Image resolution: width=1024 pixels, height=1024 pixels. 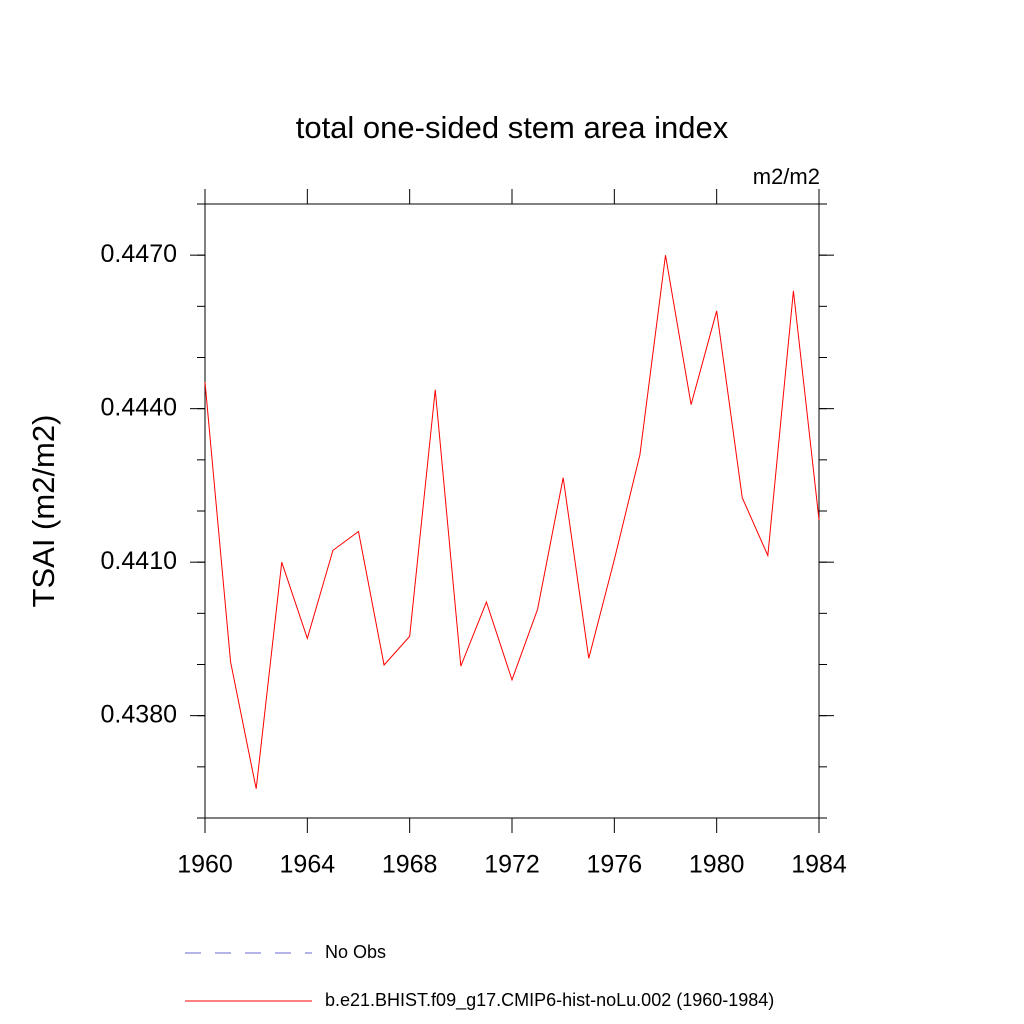 What do you see at coordinates (355, 952) in the screenshot?
I see `legend-label: No Obs` at bounding box center [355, 952].